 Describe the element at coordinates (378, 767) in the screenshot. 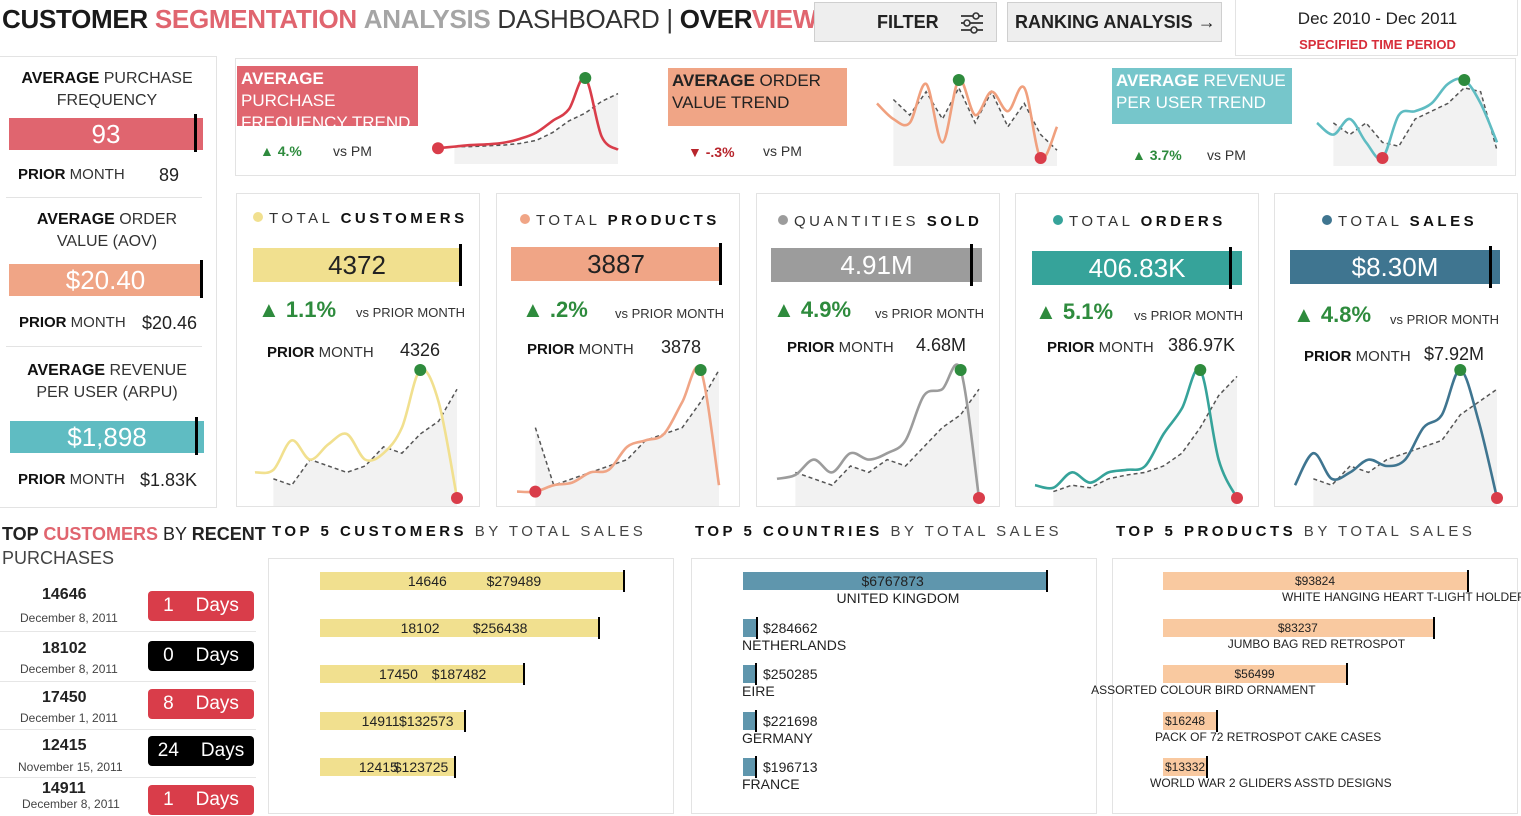

I see `bar-category-label: 12415` at that location.